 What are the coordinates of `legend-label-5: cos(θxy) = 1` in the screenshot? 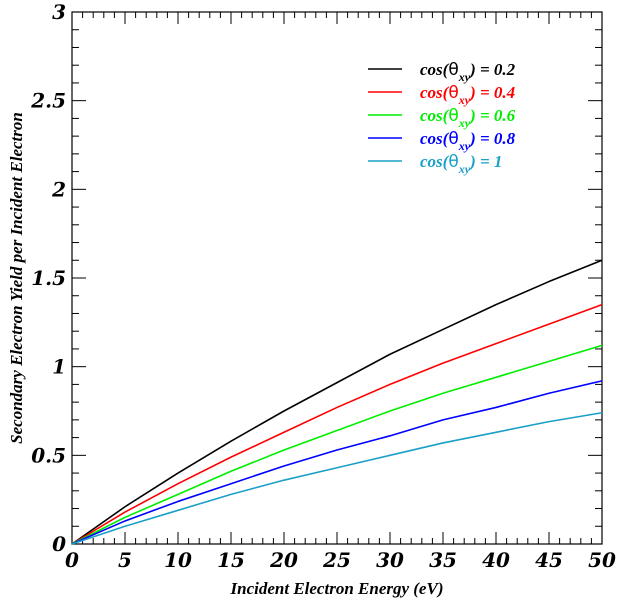 It's located at (461, 164).